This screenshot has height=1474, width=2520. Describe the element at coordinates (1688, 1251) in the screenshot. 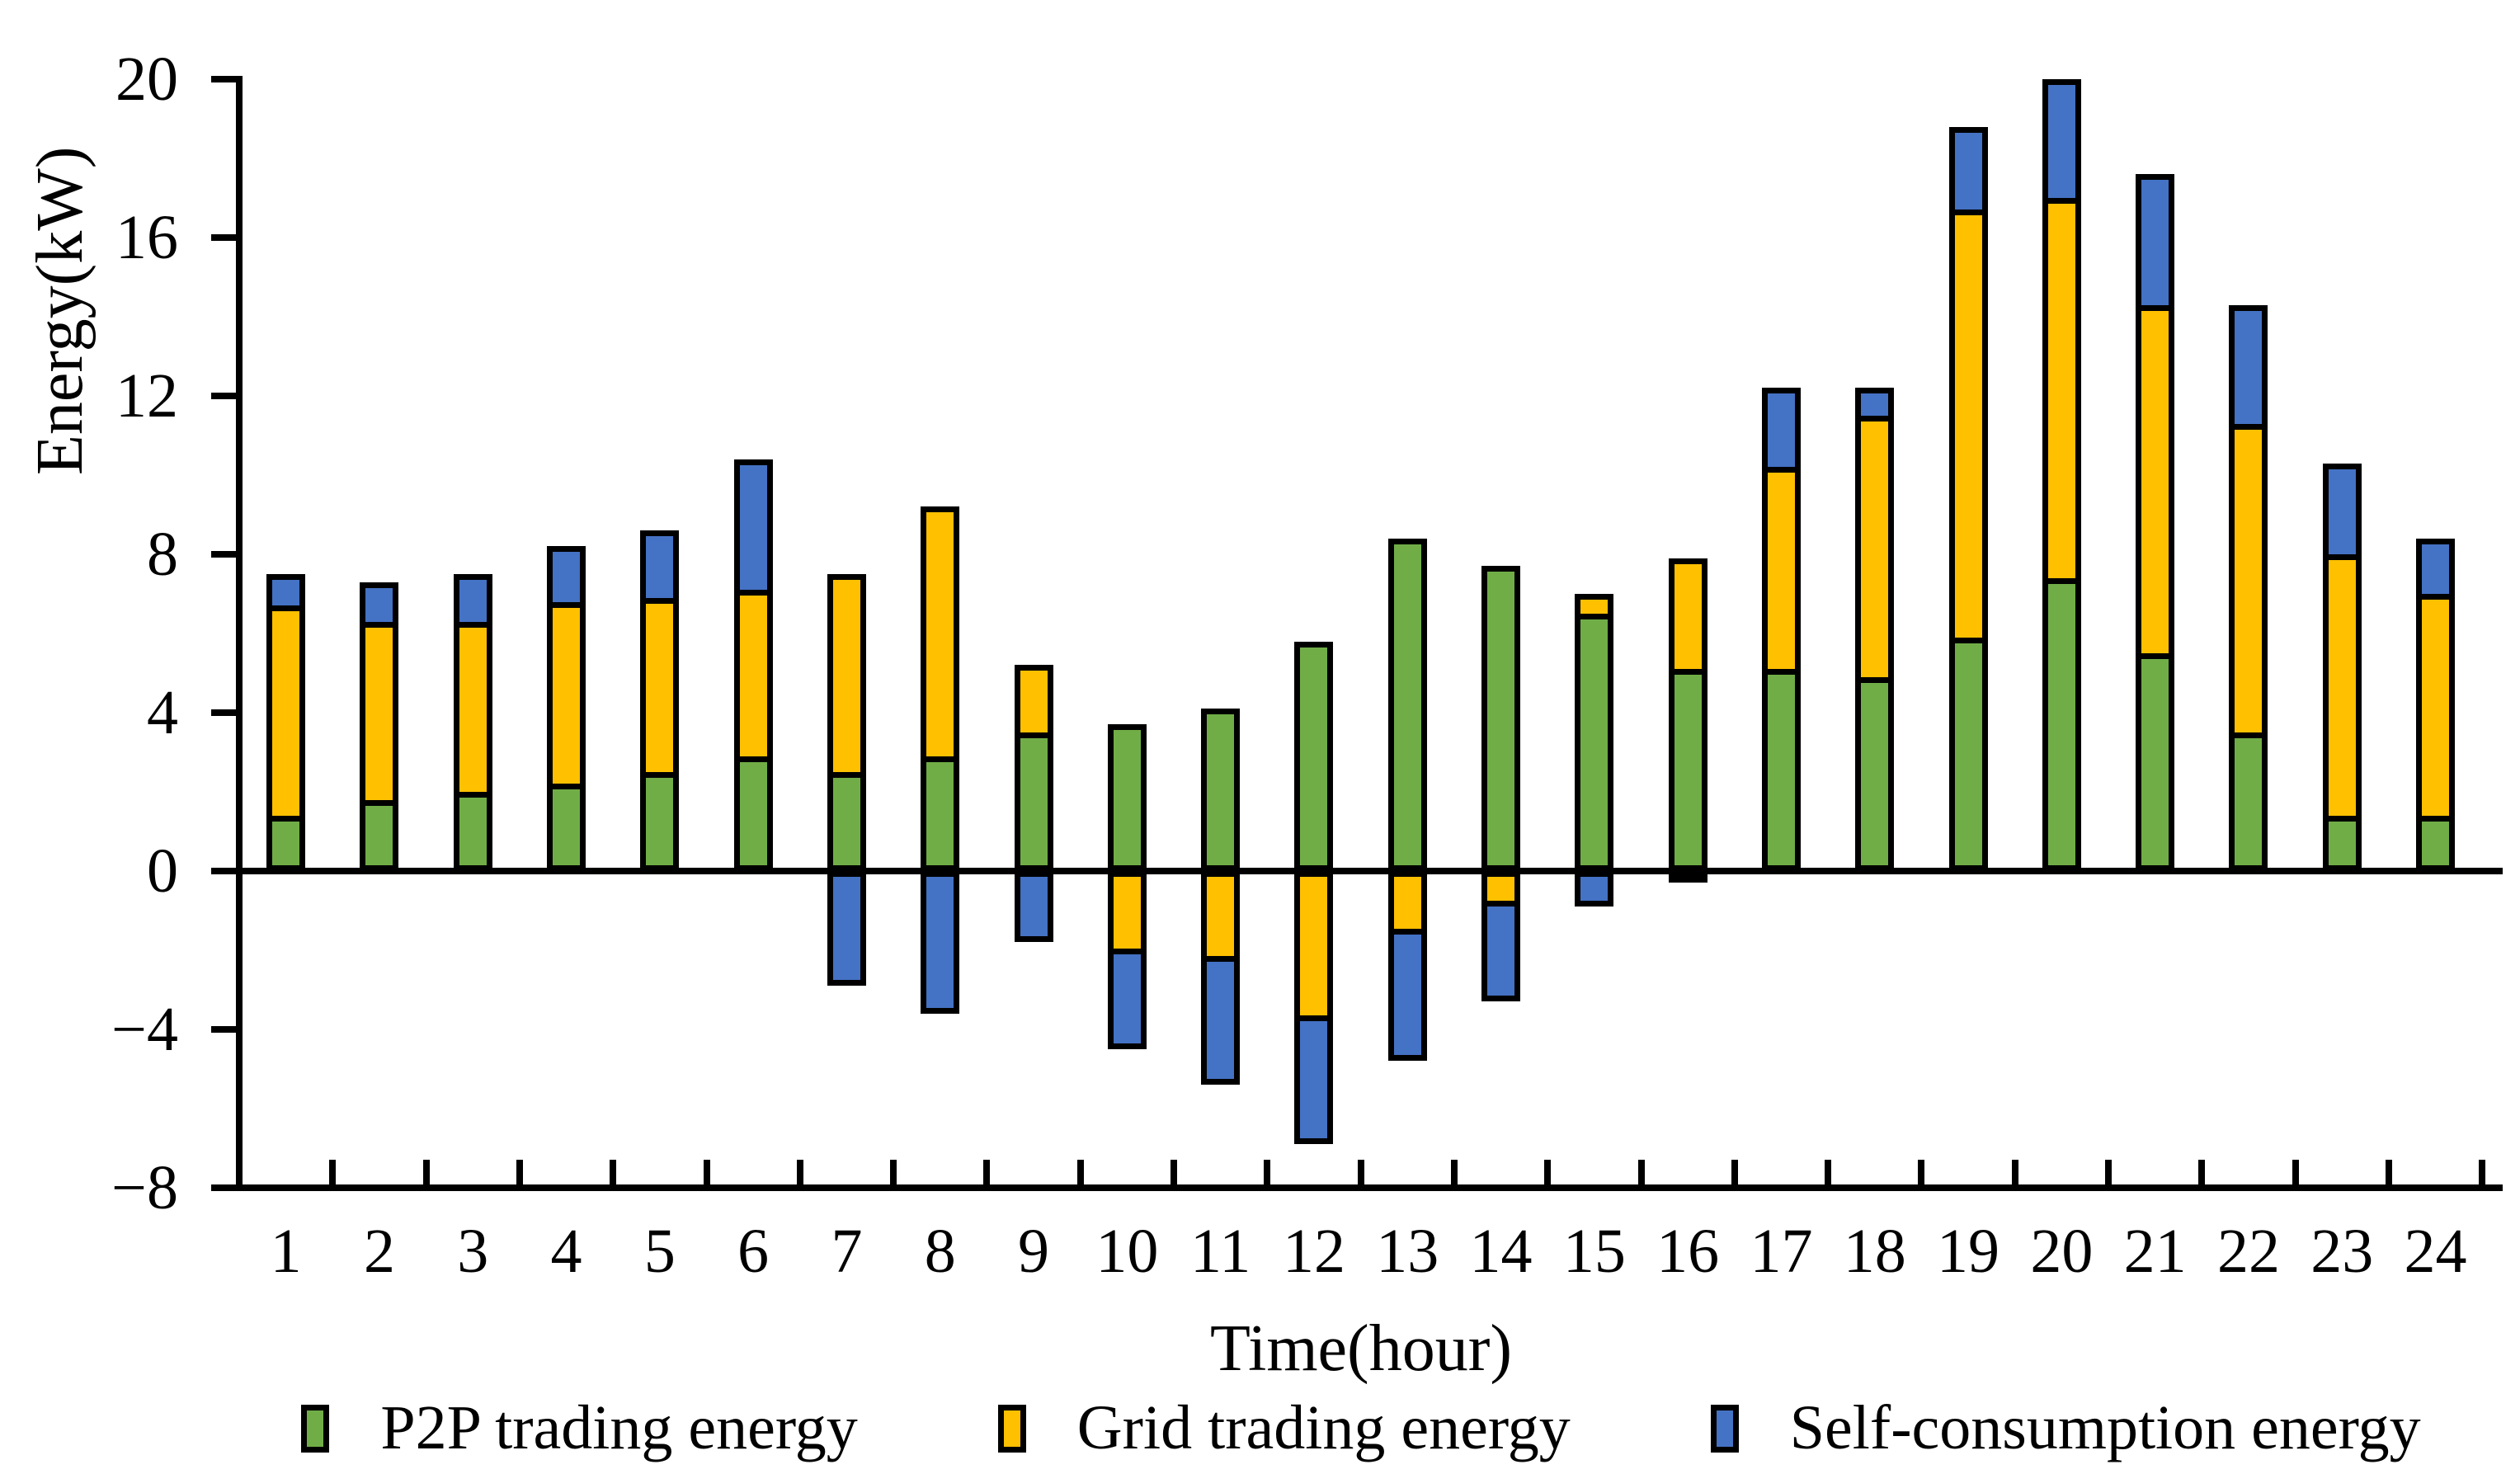

I see `x-tick-label: 16` at that location.